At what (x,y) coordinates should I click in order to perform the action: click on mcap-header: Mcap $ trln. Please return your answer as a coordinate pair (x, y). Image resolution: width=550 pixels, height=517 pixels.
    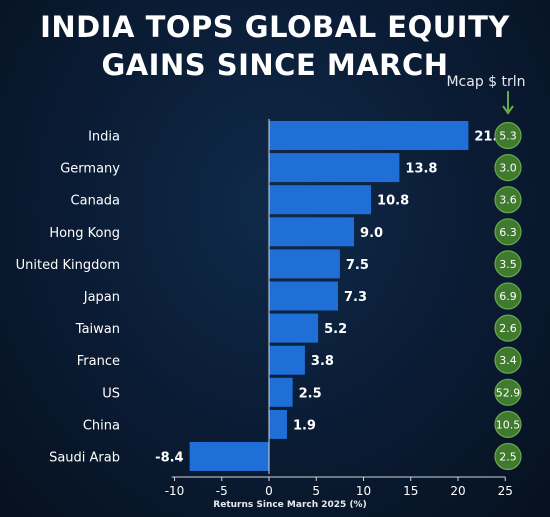
    Looking at the image, I should click on (486, 82).